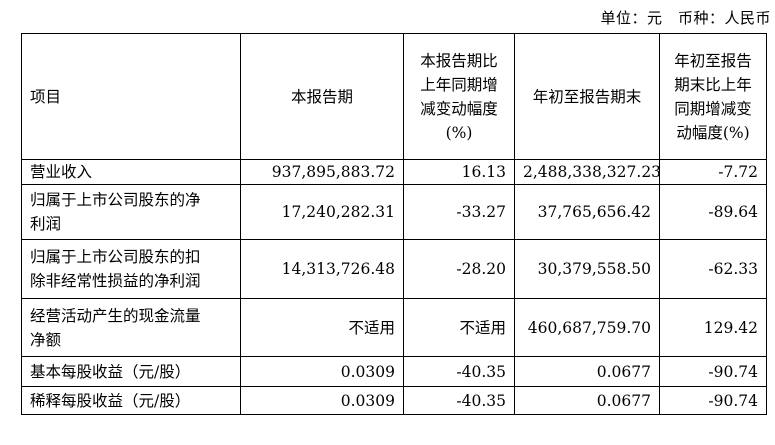  I want to click on header-line: 年初至报告期末, so click(587, 96).